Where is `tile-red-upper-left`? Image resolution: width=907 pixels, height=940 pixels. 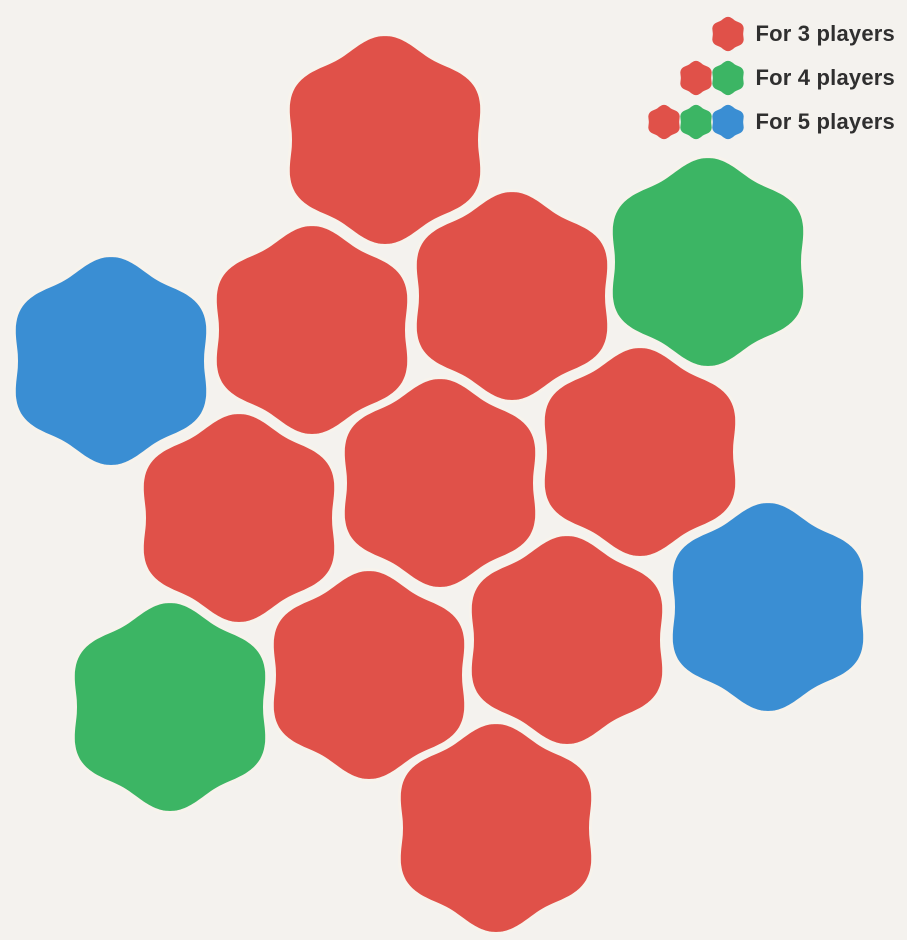
tile-red-upper-left is located at coordinates (312, 330).